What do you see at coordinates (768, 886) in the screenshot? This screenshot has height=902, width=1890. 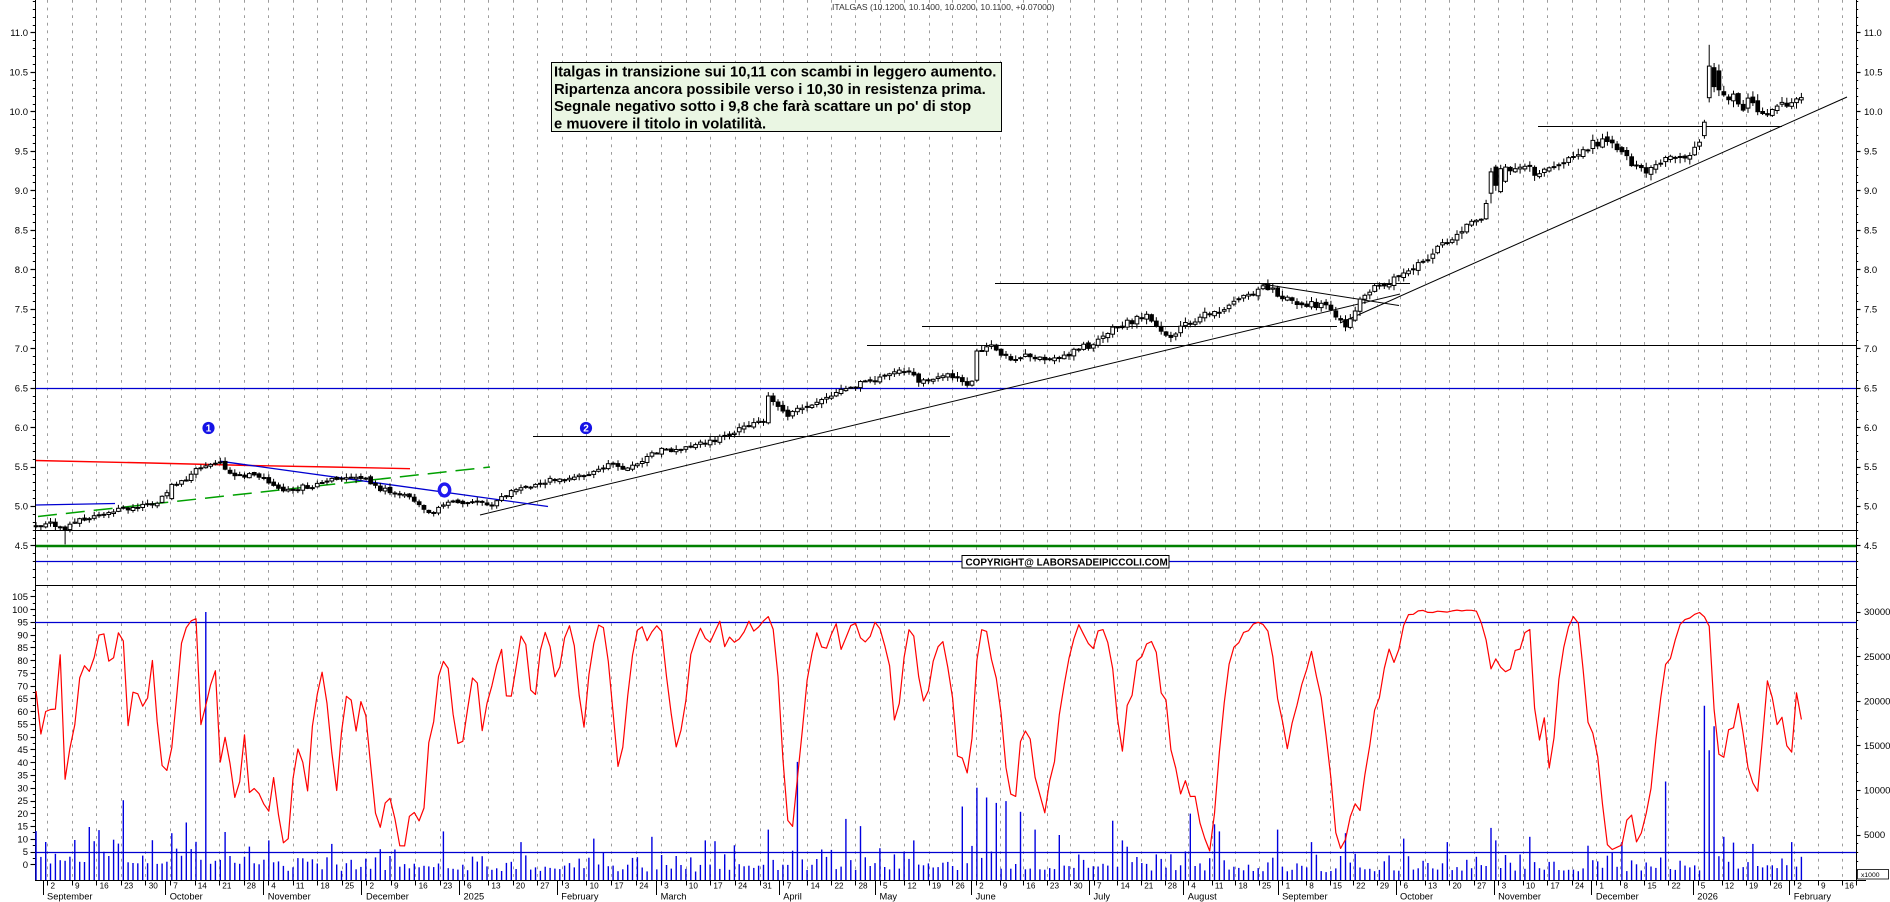 I see `svg-text: 31` at bounding box center [768, 886].